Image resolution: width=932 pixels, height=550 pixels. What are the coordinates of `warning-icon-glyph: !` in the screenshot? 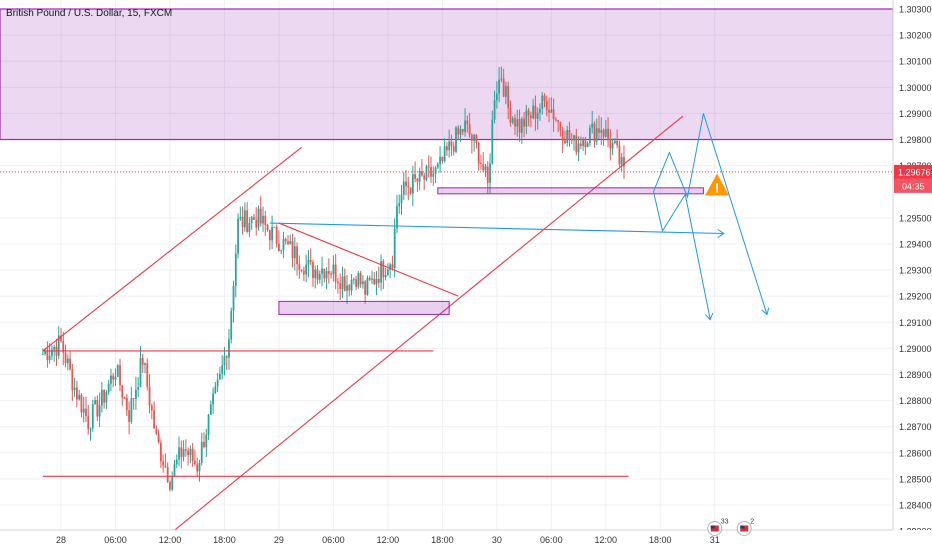 It's located at (717, 188).